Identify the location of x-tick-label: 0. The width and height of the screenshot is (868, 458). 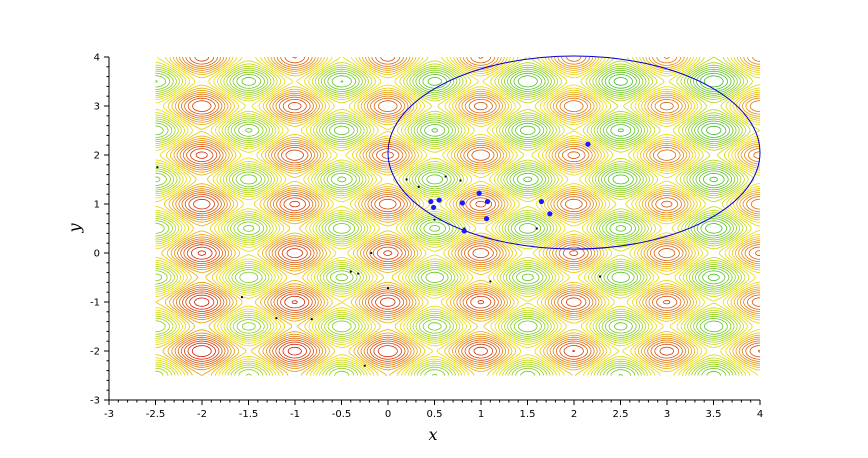
(388, 414).